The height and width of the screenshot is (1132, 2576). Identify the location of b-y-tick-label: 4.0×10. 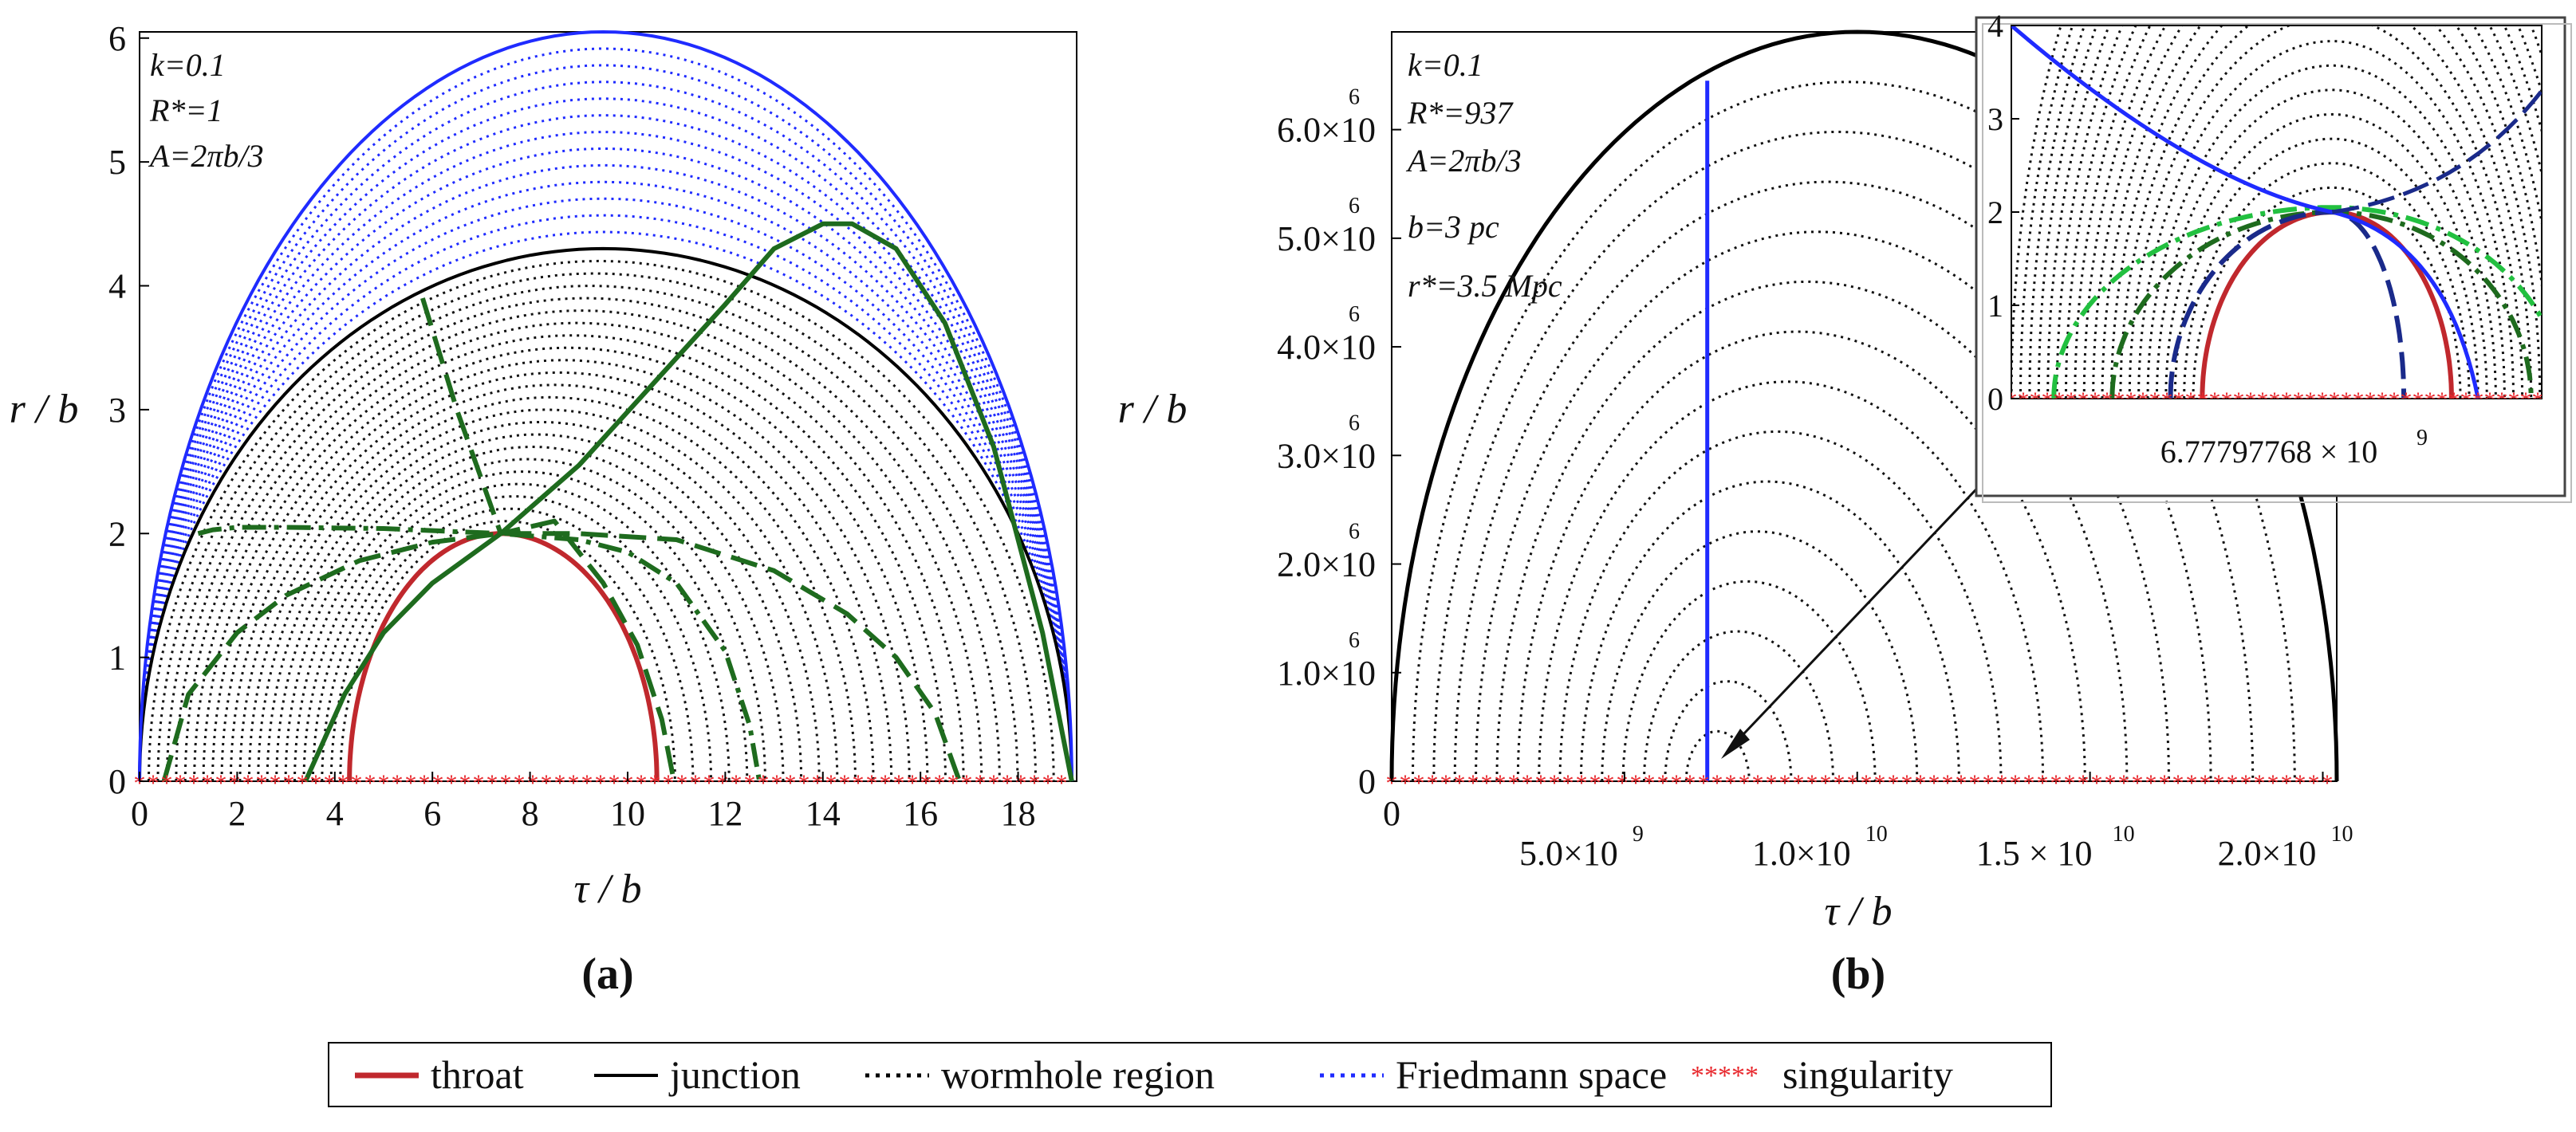
(1326, 348).